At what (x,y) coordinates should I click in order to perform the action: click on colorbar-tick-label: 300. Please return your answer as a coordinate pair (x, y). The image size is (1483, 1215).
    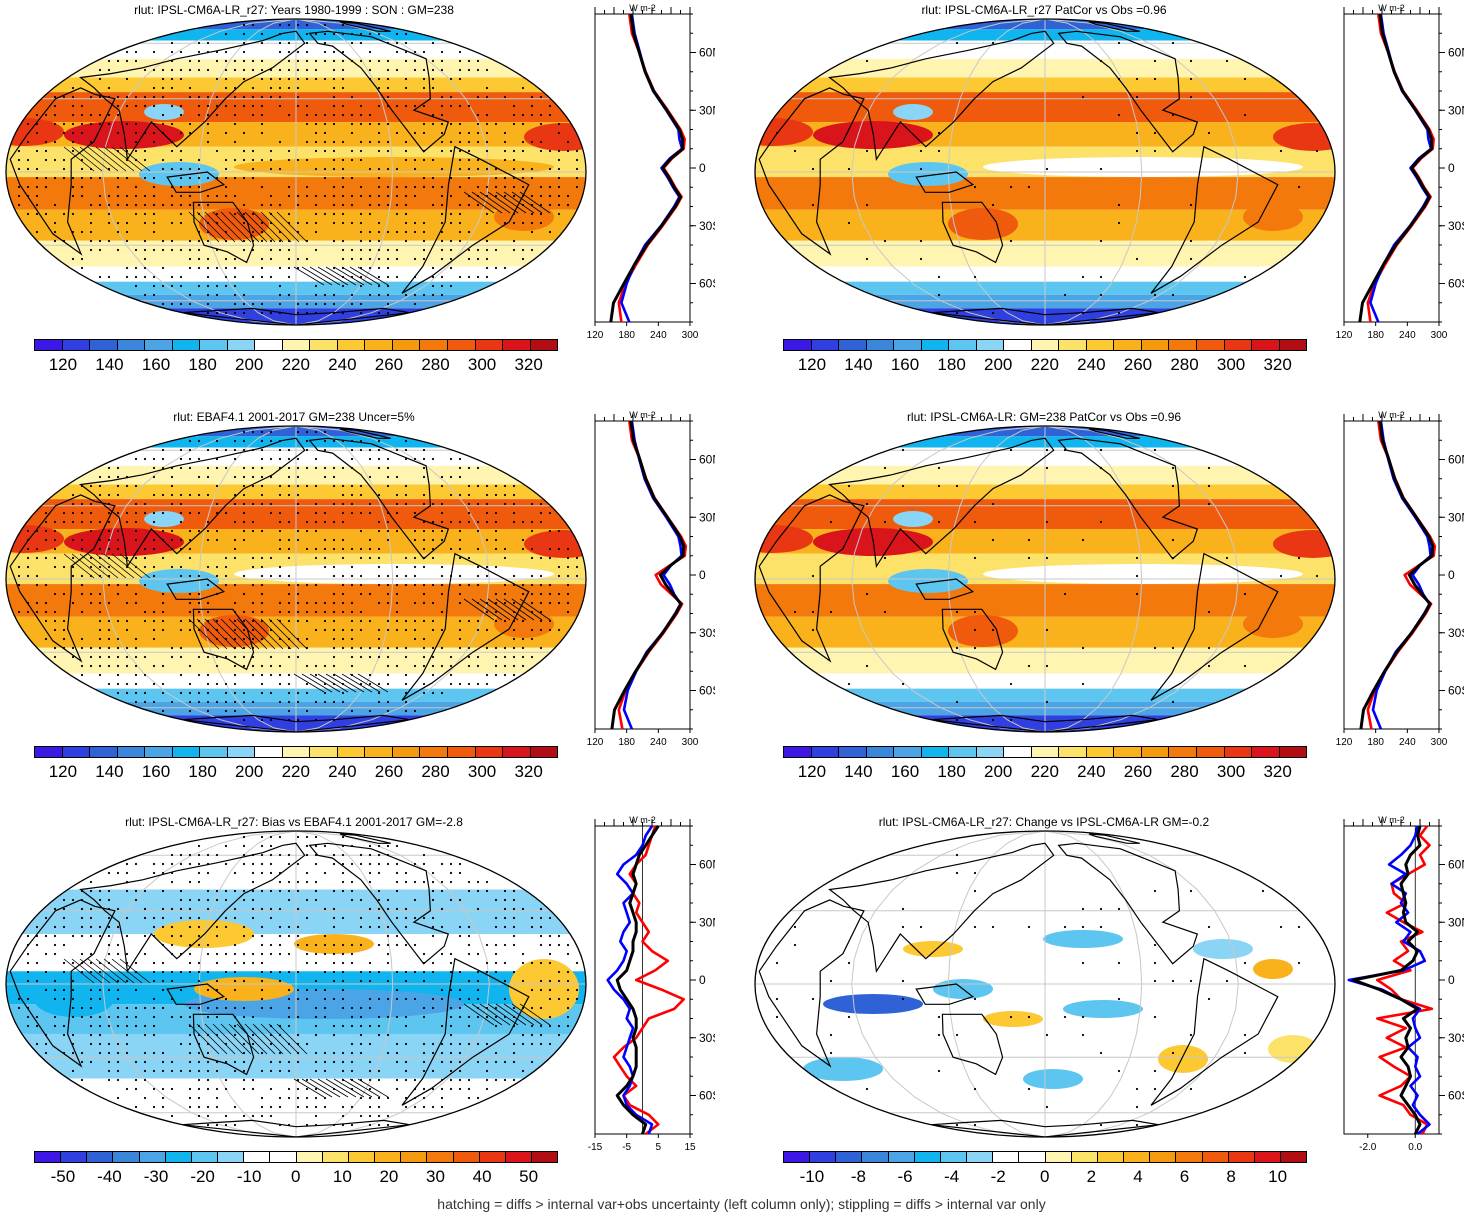
    Looking at the image, I should click on (1231, 364).